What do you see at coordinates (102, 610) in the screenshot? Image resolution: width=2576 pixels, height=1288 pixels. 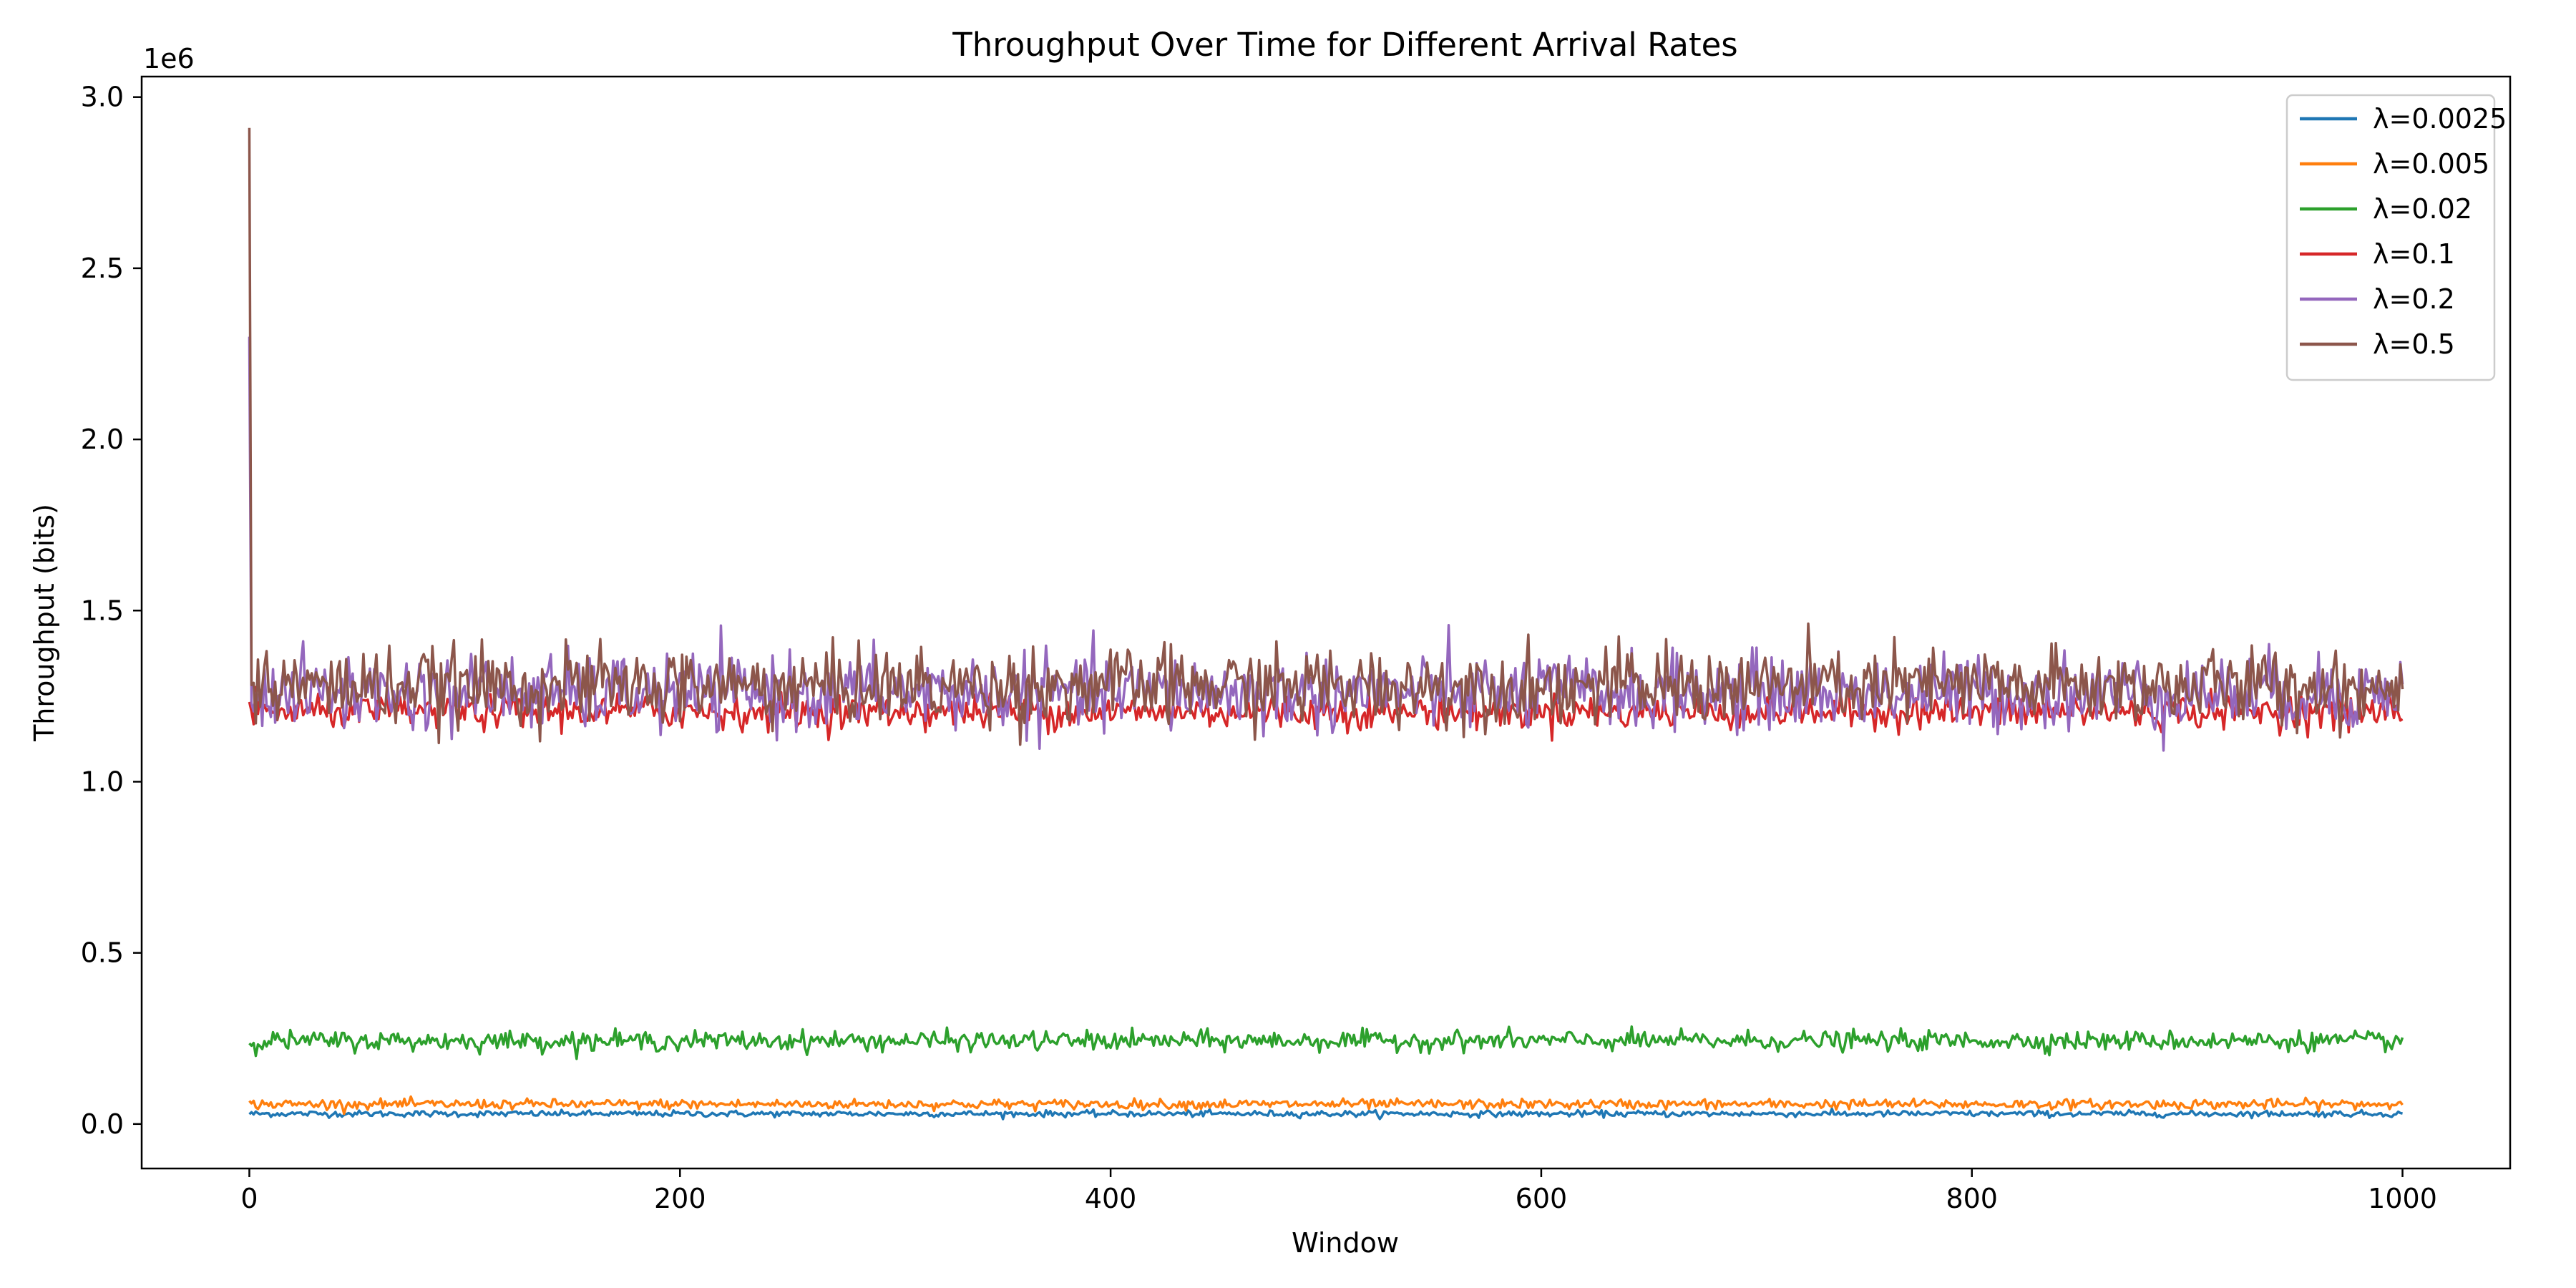 I see `y-tick-label: 1.5` at bounding box center [102, 610].